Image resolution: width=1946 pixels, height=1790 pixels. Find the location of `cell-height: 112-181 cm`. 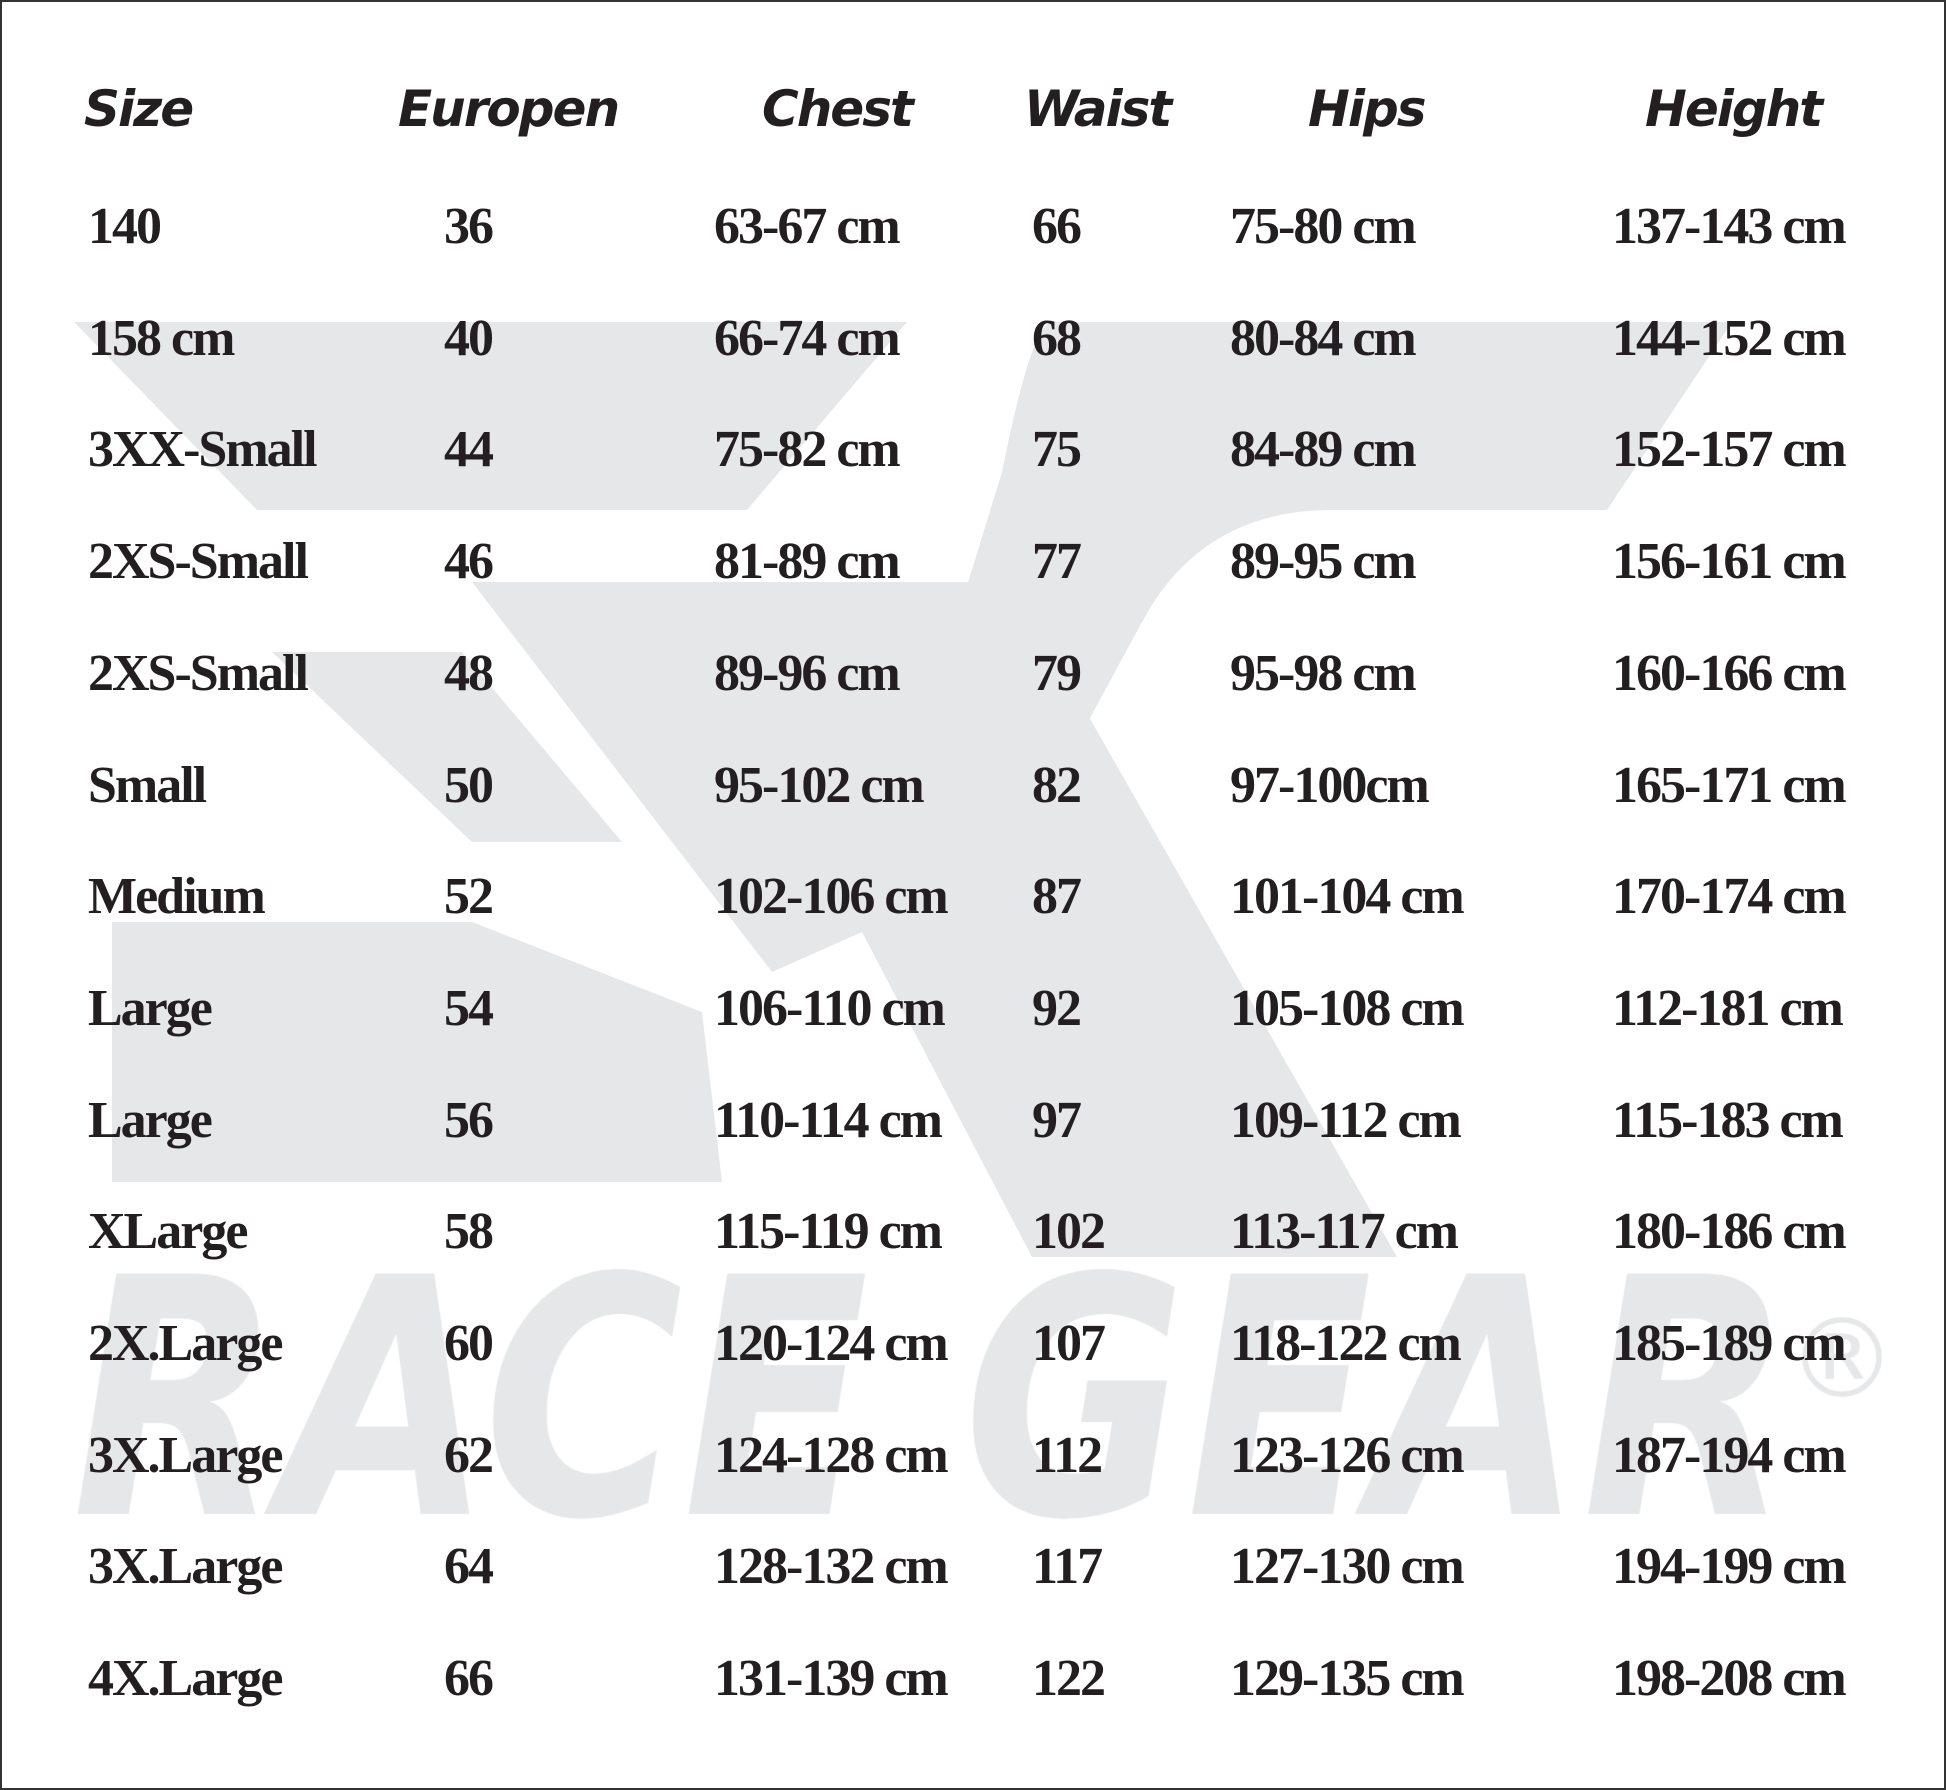

cell-height: 112-181 cm is located at coordinates (1728, 1008).